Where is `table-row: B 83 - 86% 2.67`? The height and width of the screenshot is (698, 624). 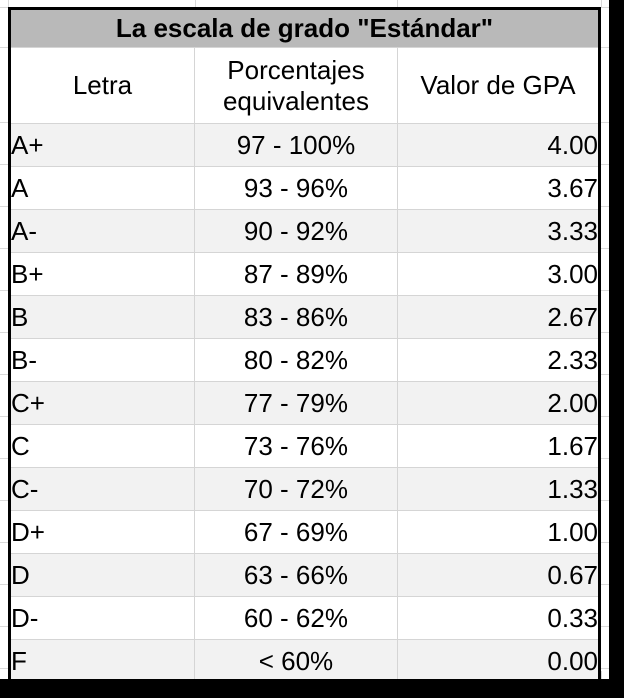 table-row: B 83 - 86% 2.67 is located at coordinates (305, 317).